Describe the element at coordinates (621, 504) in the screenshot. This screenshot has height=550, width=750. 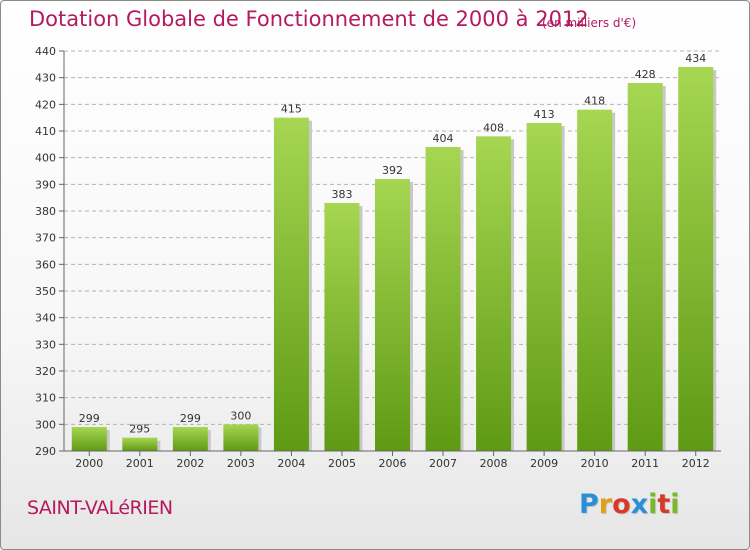
I see `logo-letter: o` at that location.